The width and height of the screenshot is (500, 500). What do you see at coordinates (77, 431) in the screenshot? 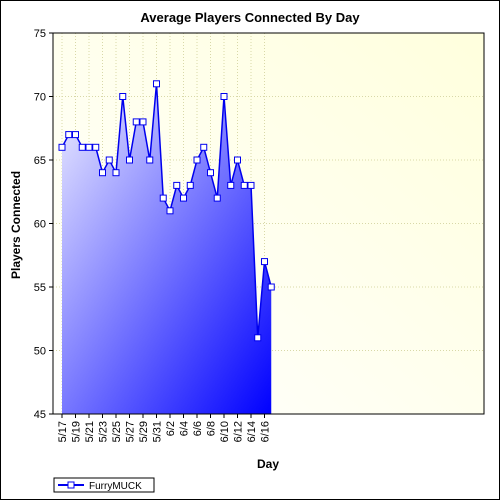
I see `x-tick-label-5/19: 5/19` at bounding box center [77, 431].